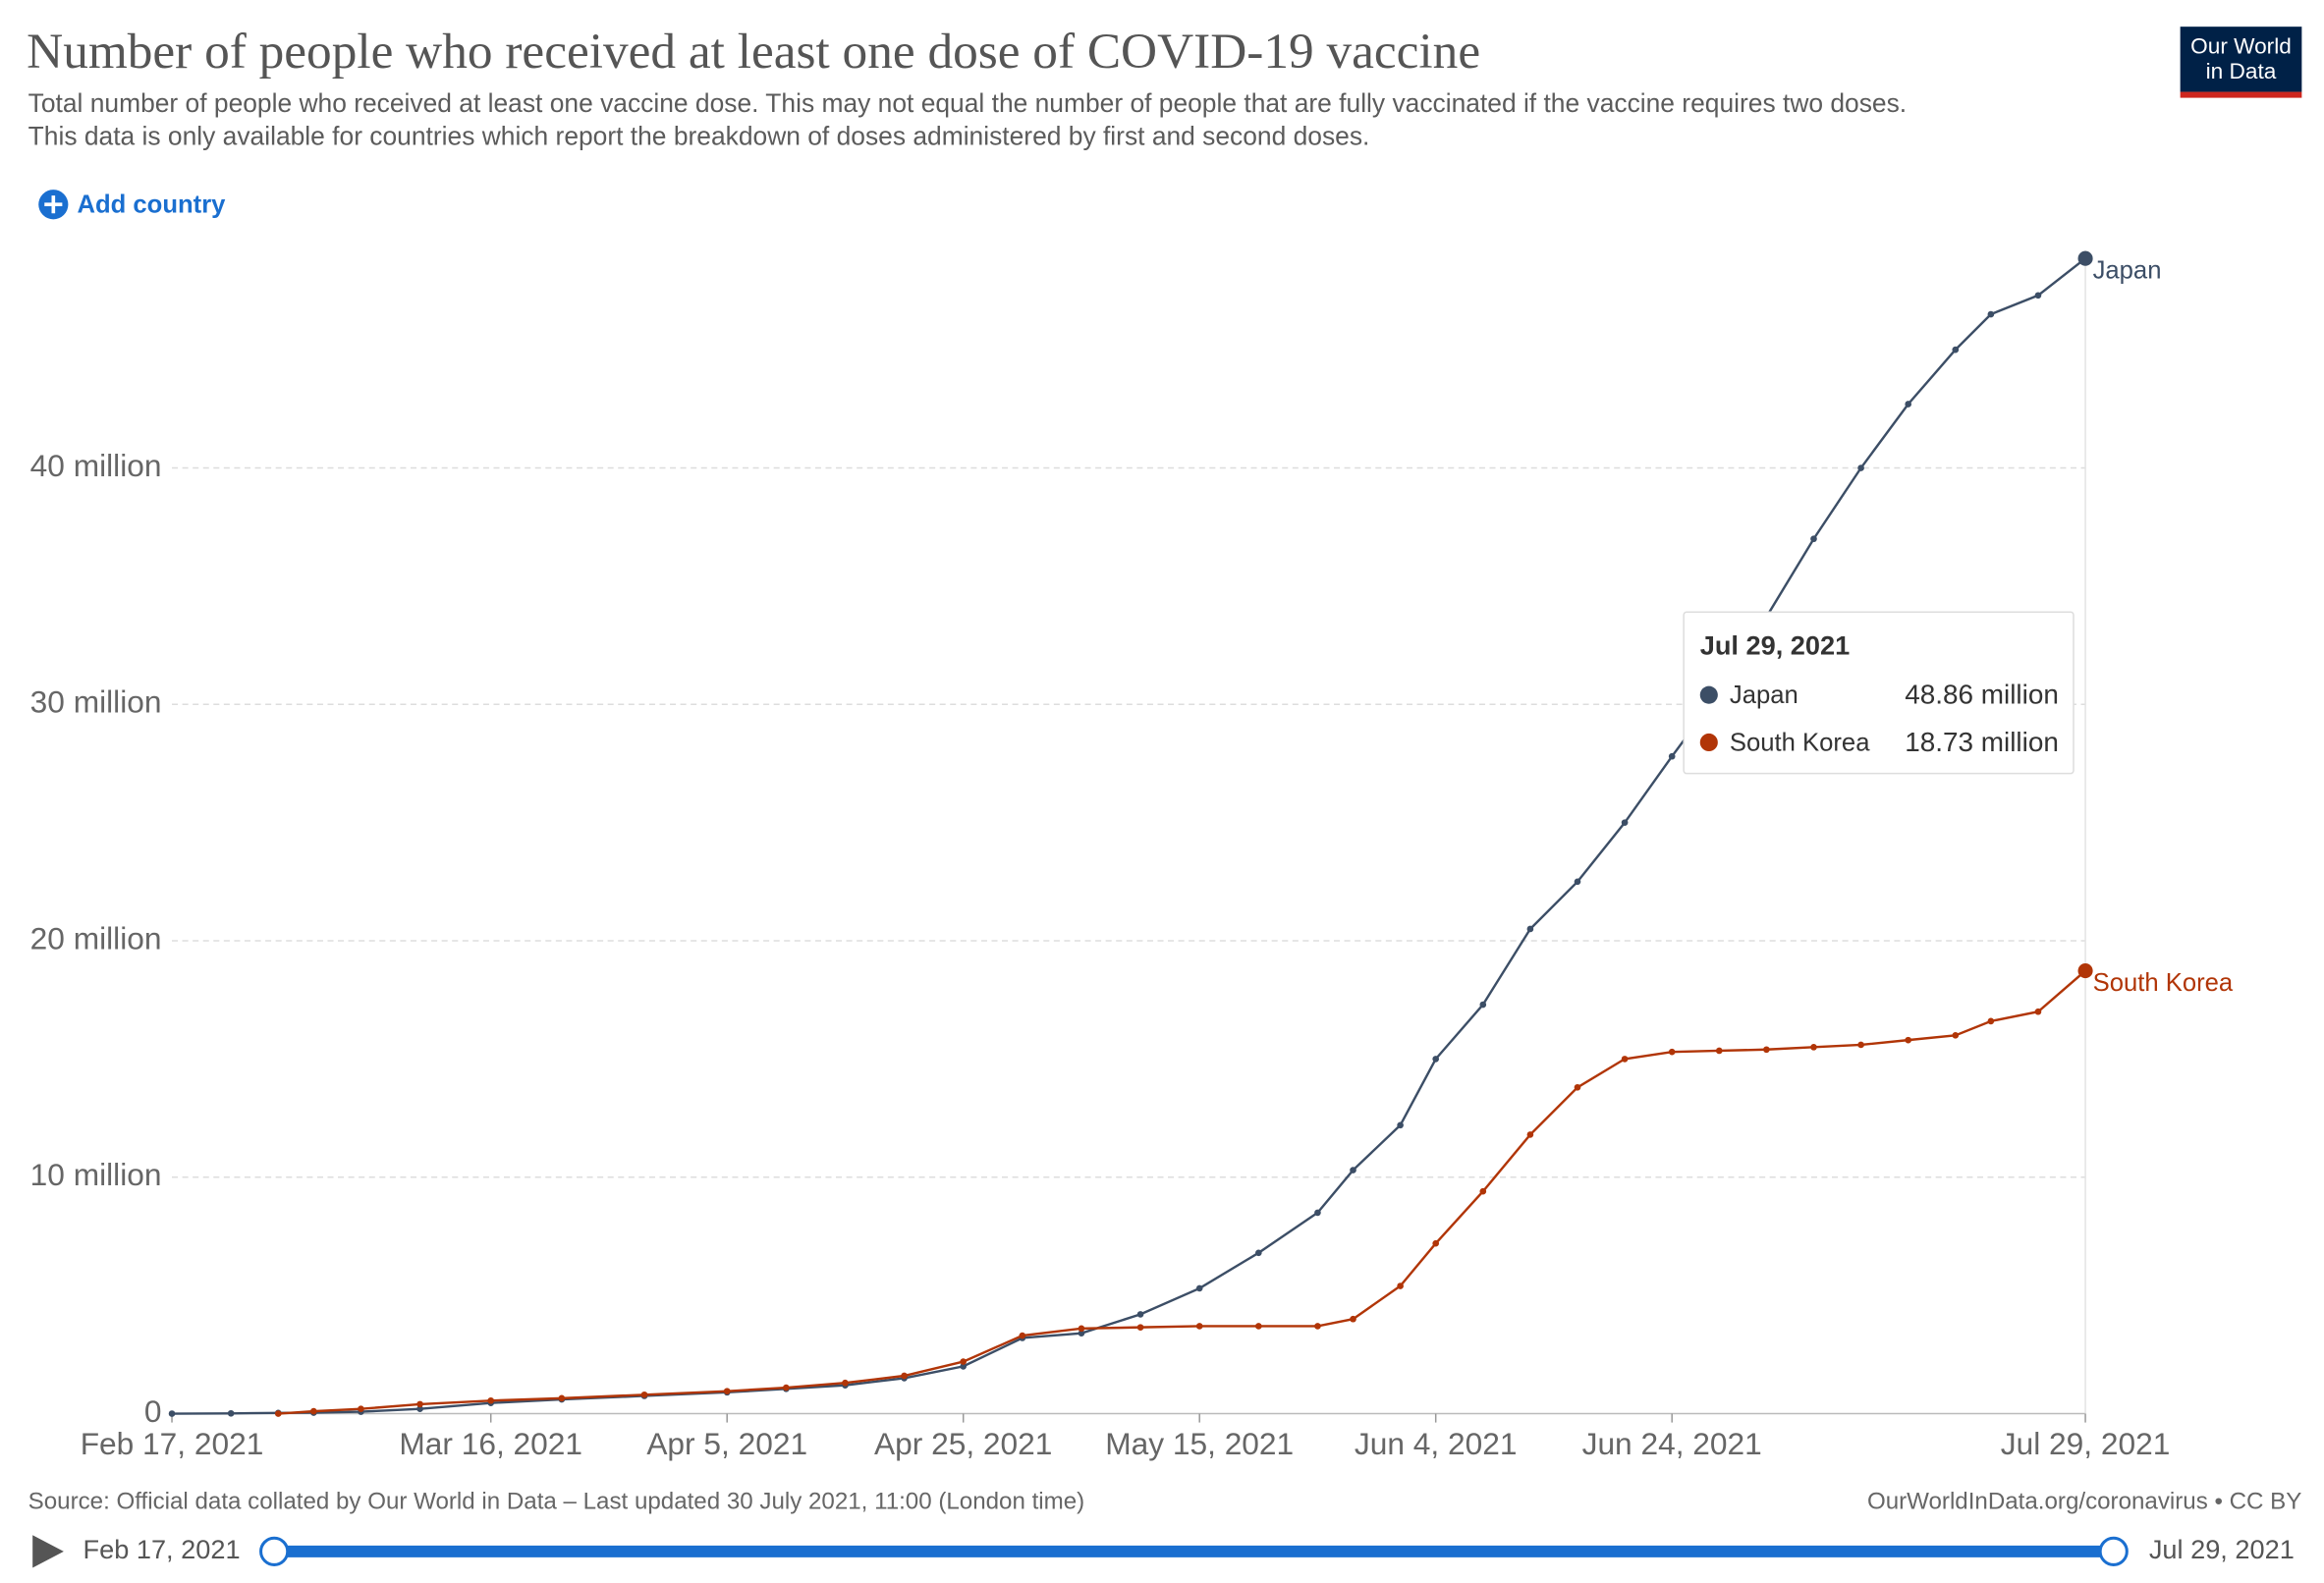 This screenshot has width=2324, height=1583. What do you see at coordinates (96, 702) in the screenshot?
I see `y-tick-label: 30 million` at bounding box center [96, 702].